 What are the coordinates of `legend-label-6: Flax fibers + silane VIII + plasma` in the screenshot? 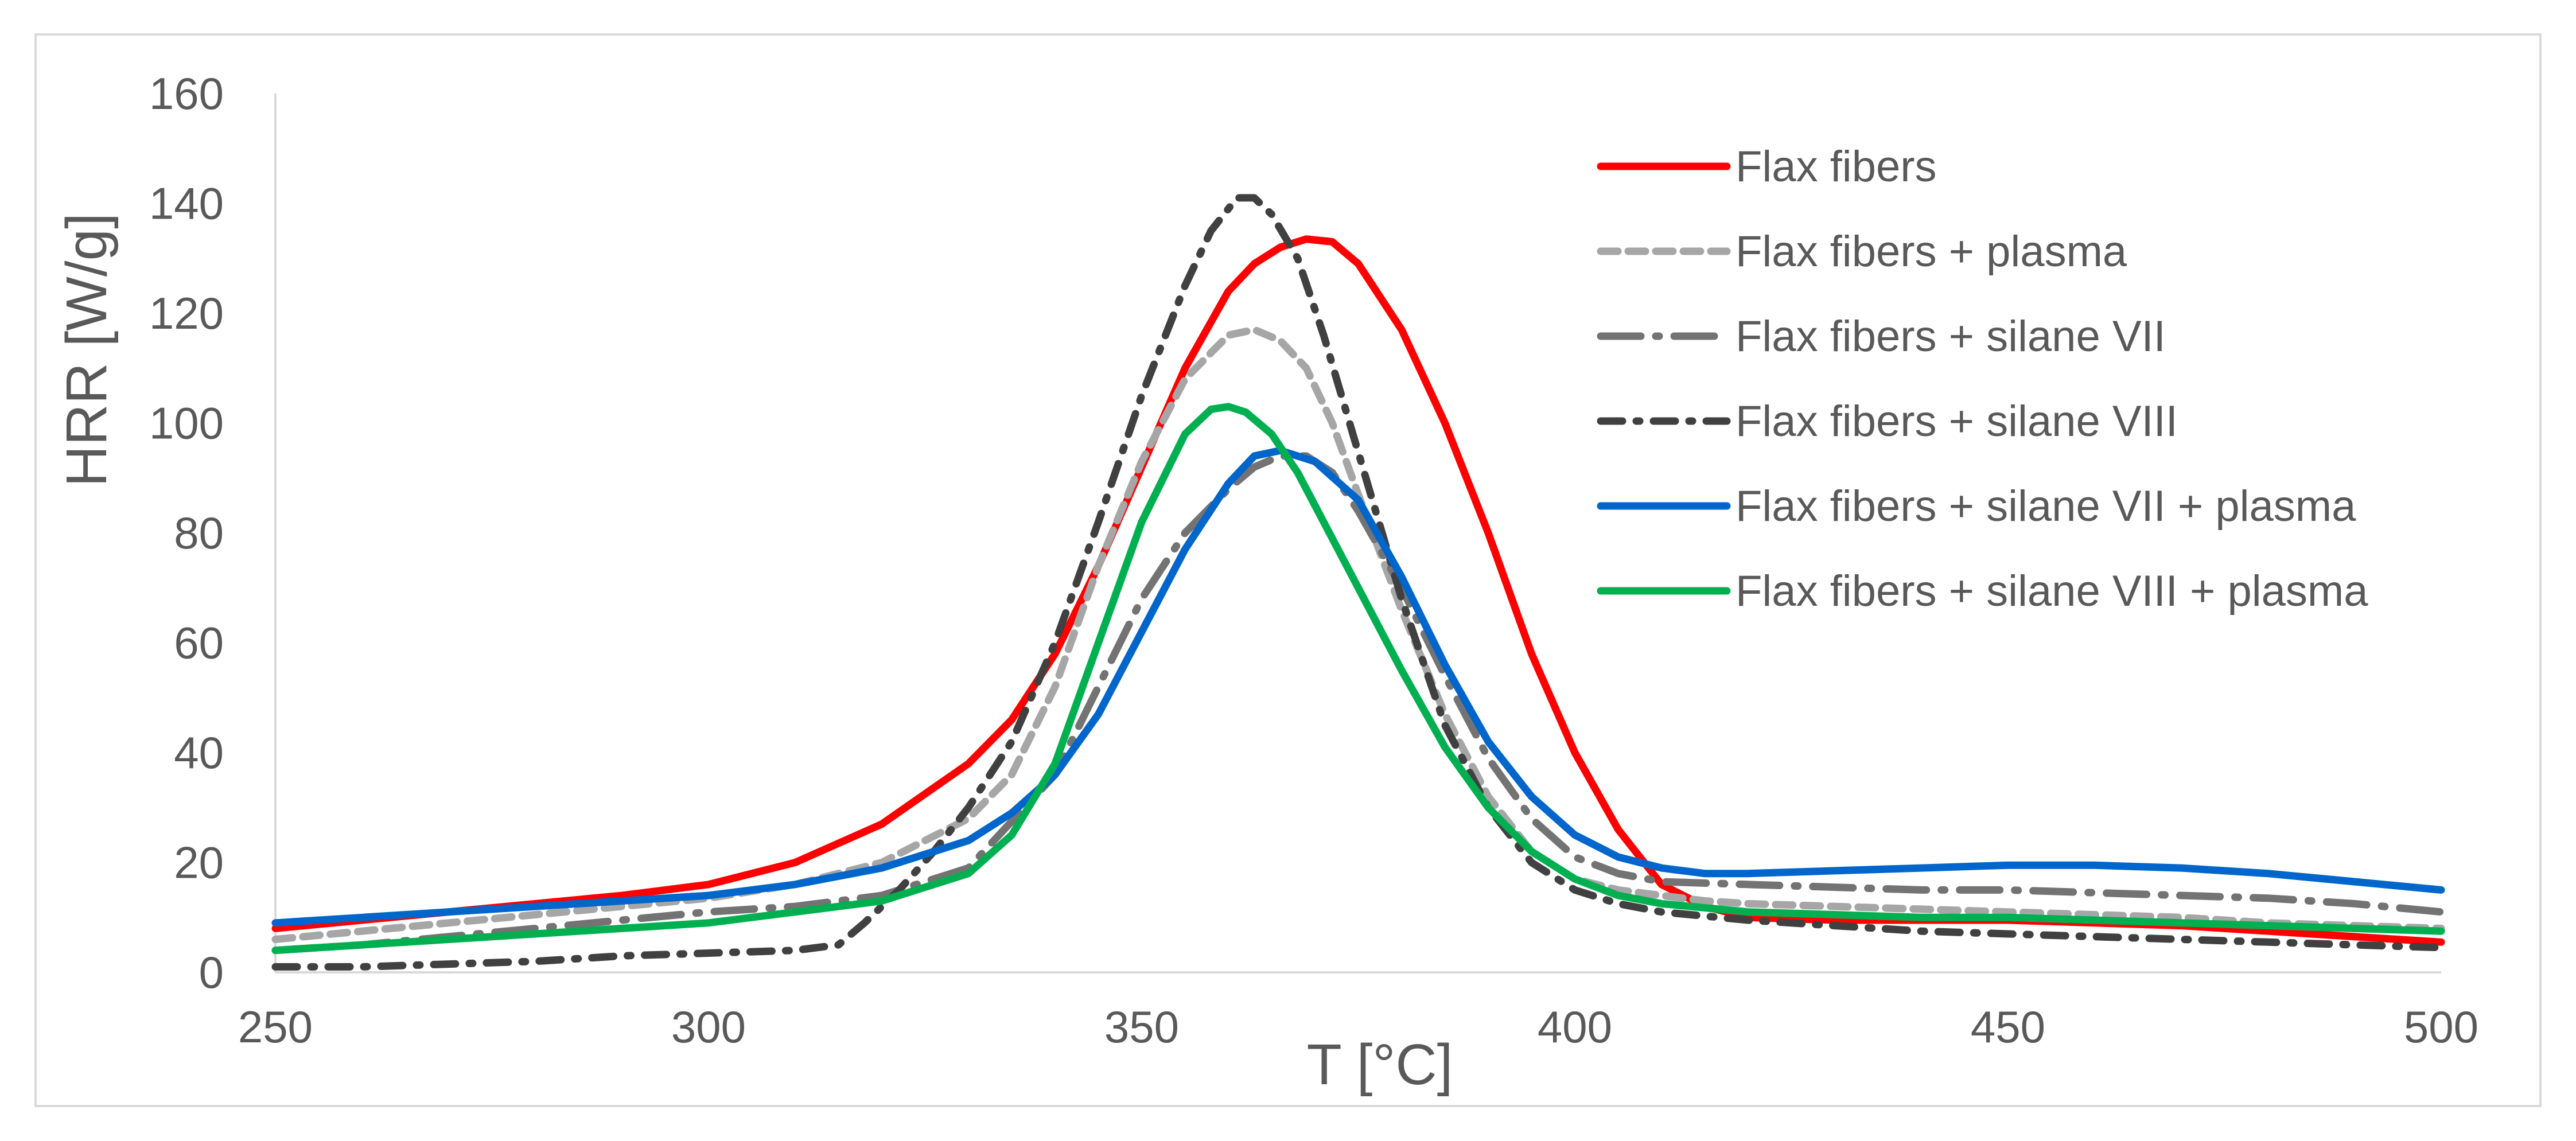 It's located at (2052, 591).